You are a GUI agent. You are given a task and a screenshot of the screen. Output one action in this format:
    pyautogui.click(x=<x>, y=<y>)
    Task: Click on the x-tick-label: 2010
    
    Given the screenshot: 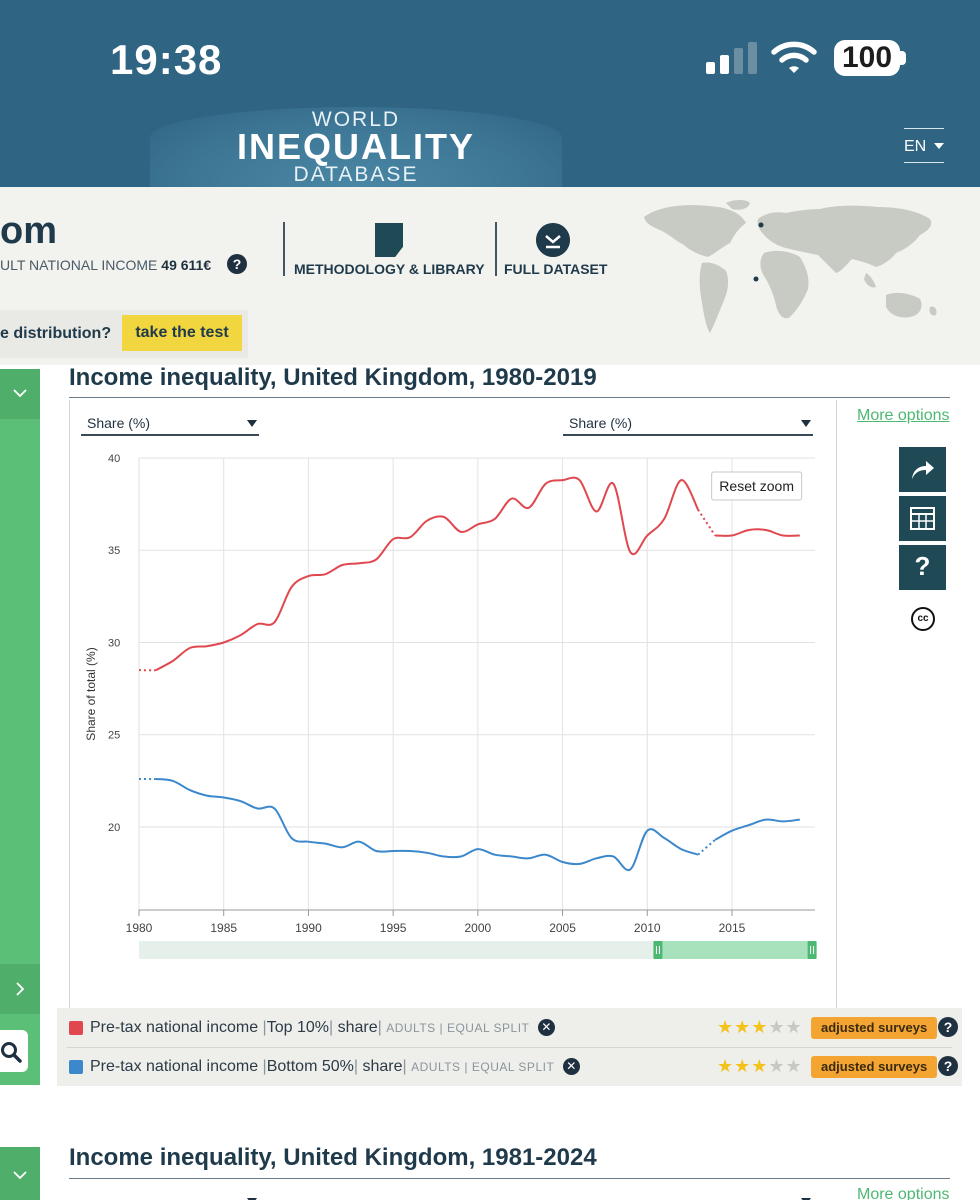 What is the action you would take?
    pyautogui.click(x=647, y=928)
    